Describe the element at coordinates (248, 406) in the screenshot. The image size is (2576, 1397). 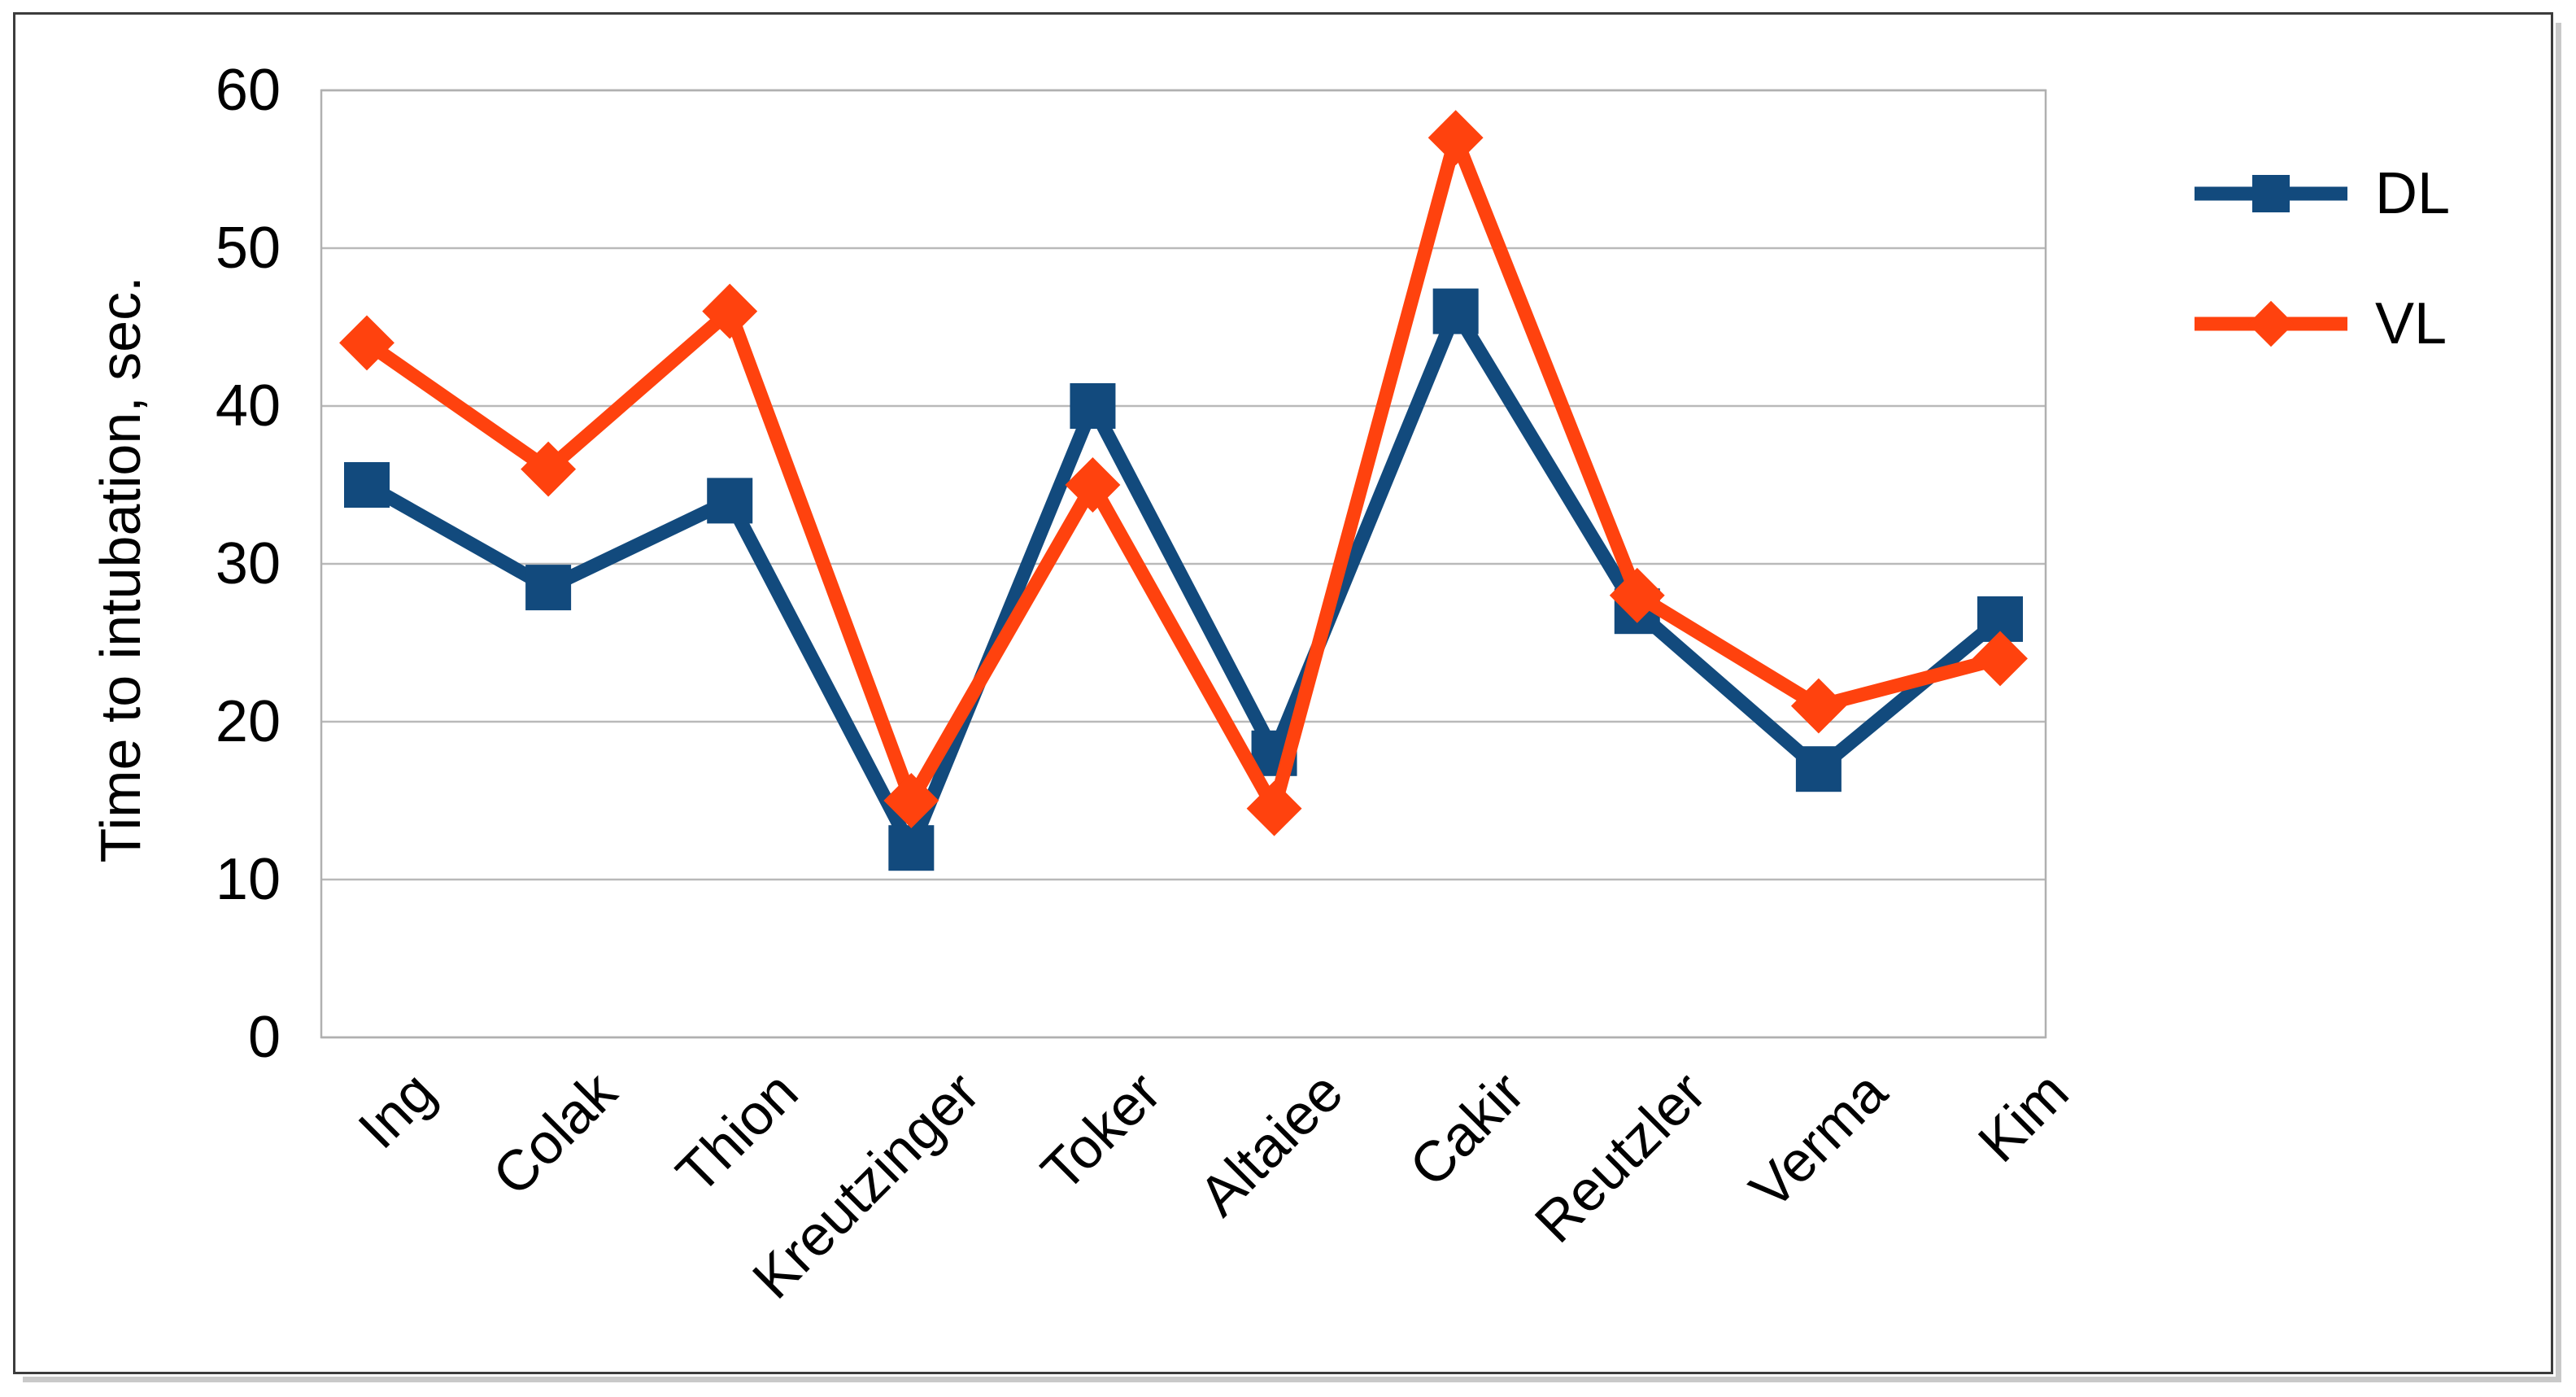
I see `y-tick-label: 40` at that location.